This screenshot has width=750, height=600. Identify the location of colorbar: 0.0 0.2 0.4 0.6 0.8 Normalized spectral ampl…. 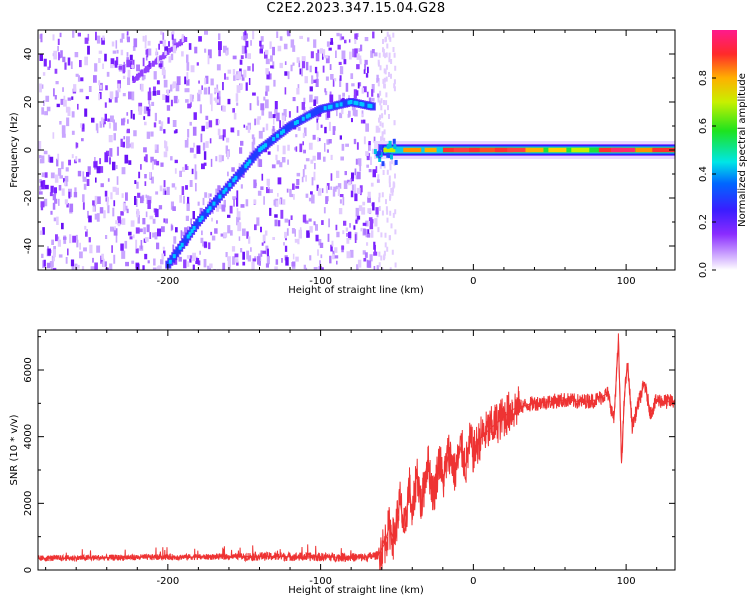
(723, 154).